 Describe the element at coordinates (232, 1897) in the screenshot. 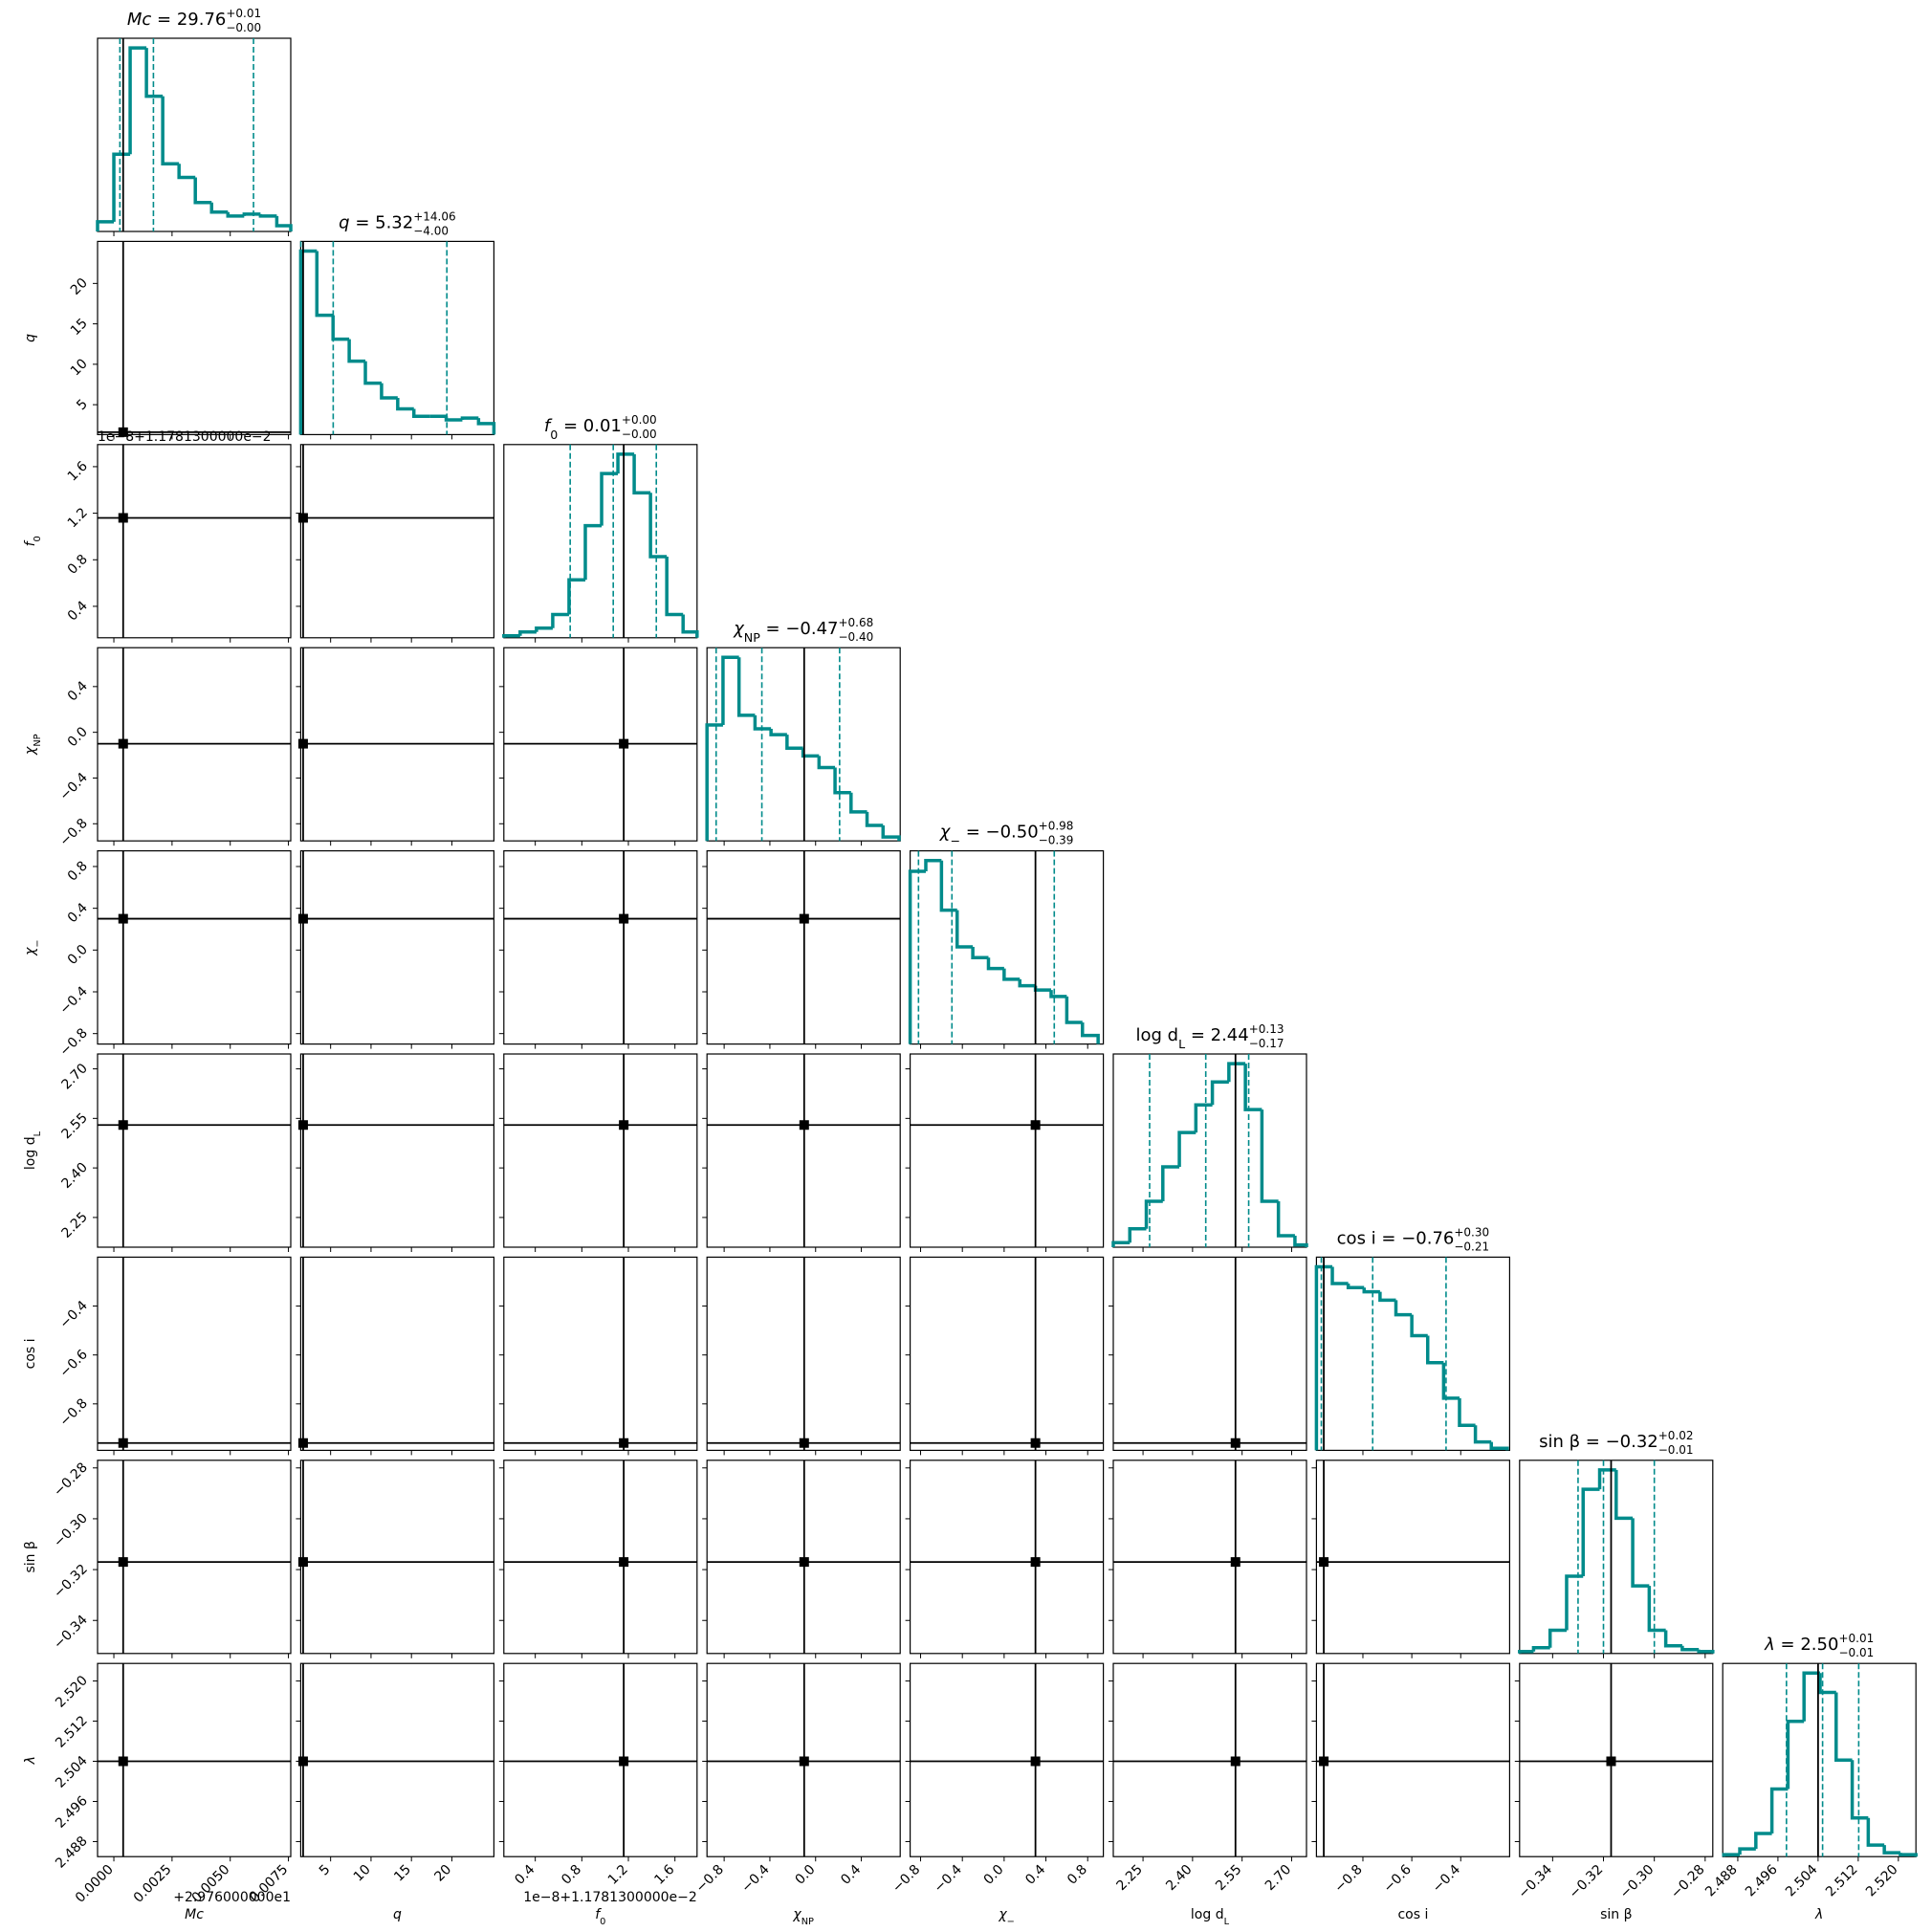

I see `offset-text: +2.976000000e1` at that location.